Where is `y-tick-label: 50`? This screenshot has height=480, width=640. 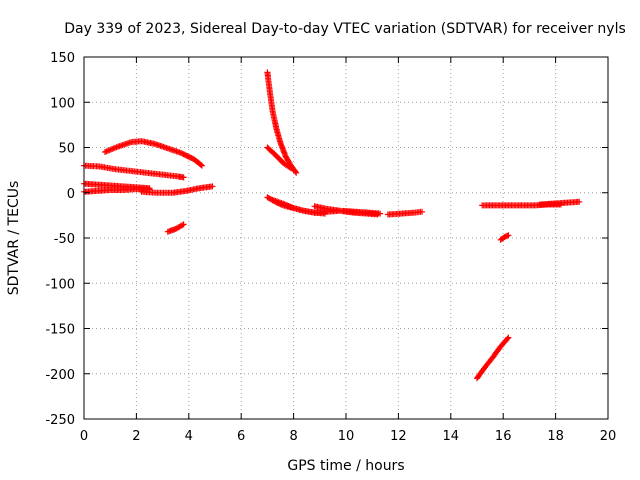
y-tick-label: 50 is located at coordinates (66, 149).